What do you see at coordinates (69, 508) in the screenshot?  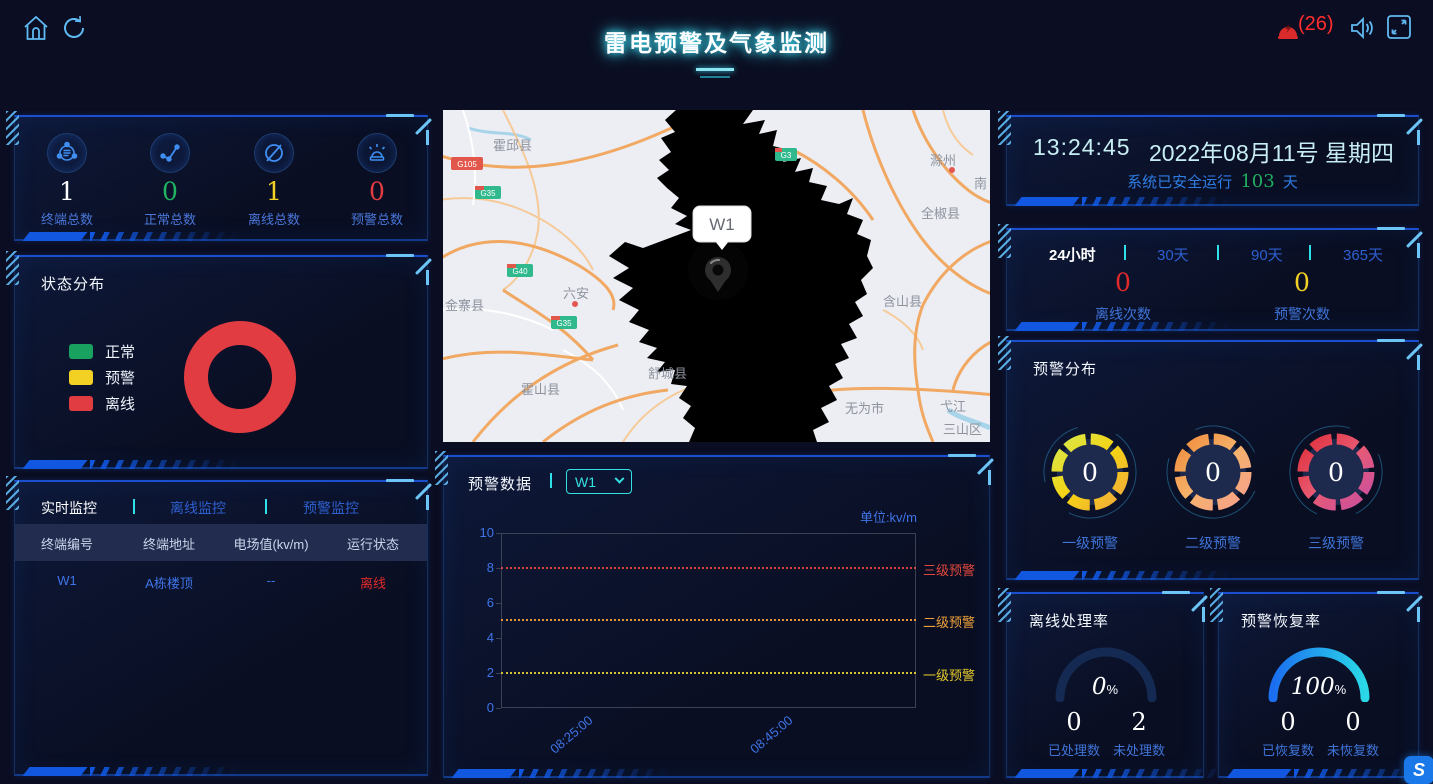 I see `tab-realtime-monitor: 实时监控` at bounding box center [69, 508].